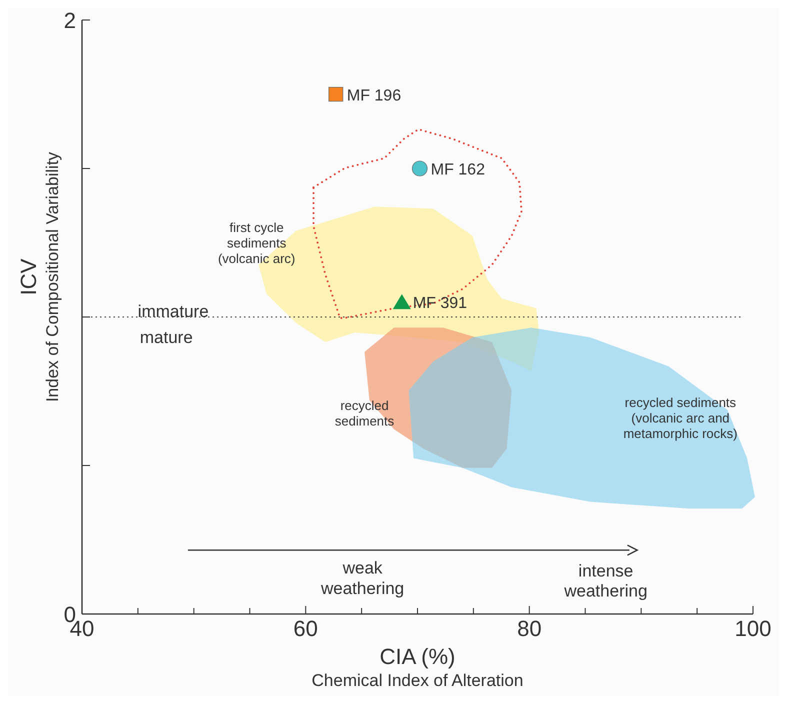  What do you see at coordinates (374, 95) in the screenshot?
I see `series-label: MF 196` at bounding box center [374, 95].